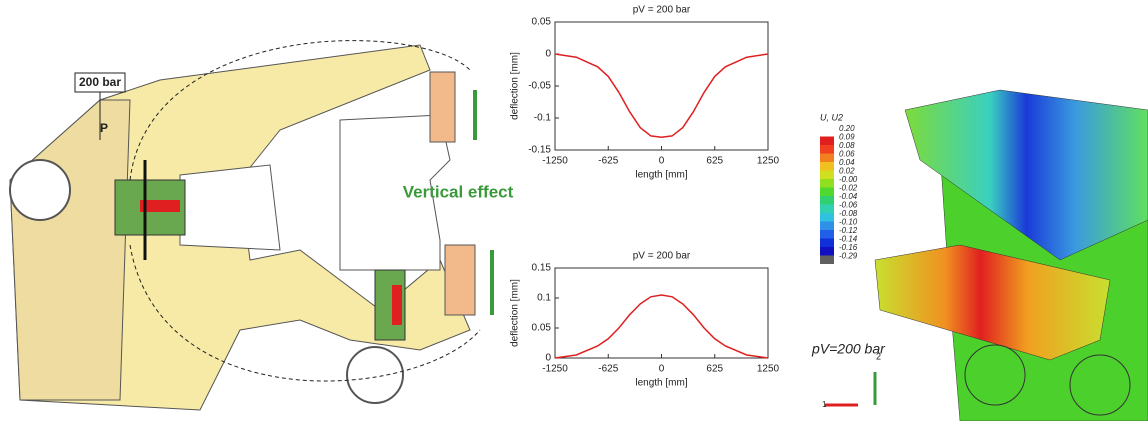  I want to click on colorbar-label: 0.06, so click(847, 154).